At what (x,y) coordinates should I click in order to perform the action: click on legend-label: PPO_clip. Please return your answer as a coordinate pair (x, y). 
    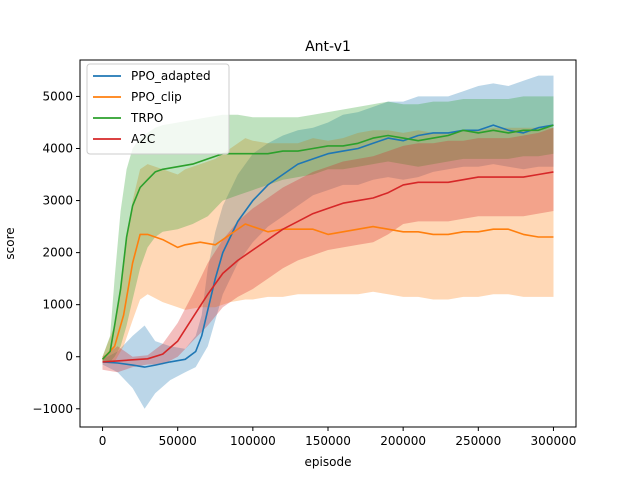
    Looking at the image, I should click on (156, 97).